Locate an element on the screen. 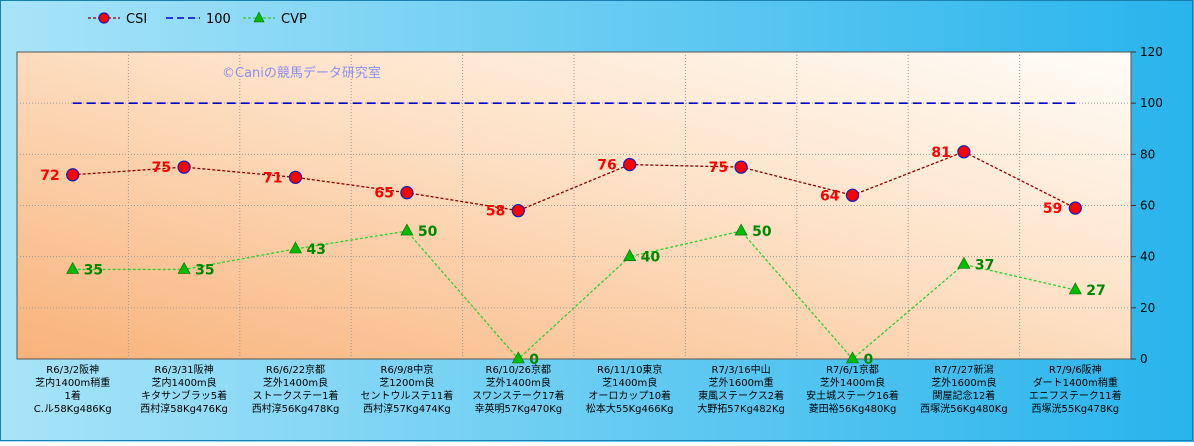  x-tick-label-line: キタサンブラッ5着 is located at coordinates (184, 395).